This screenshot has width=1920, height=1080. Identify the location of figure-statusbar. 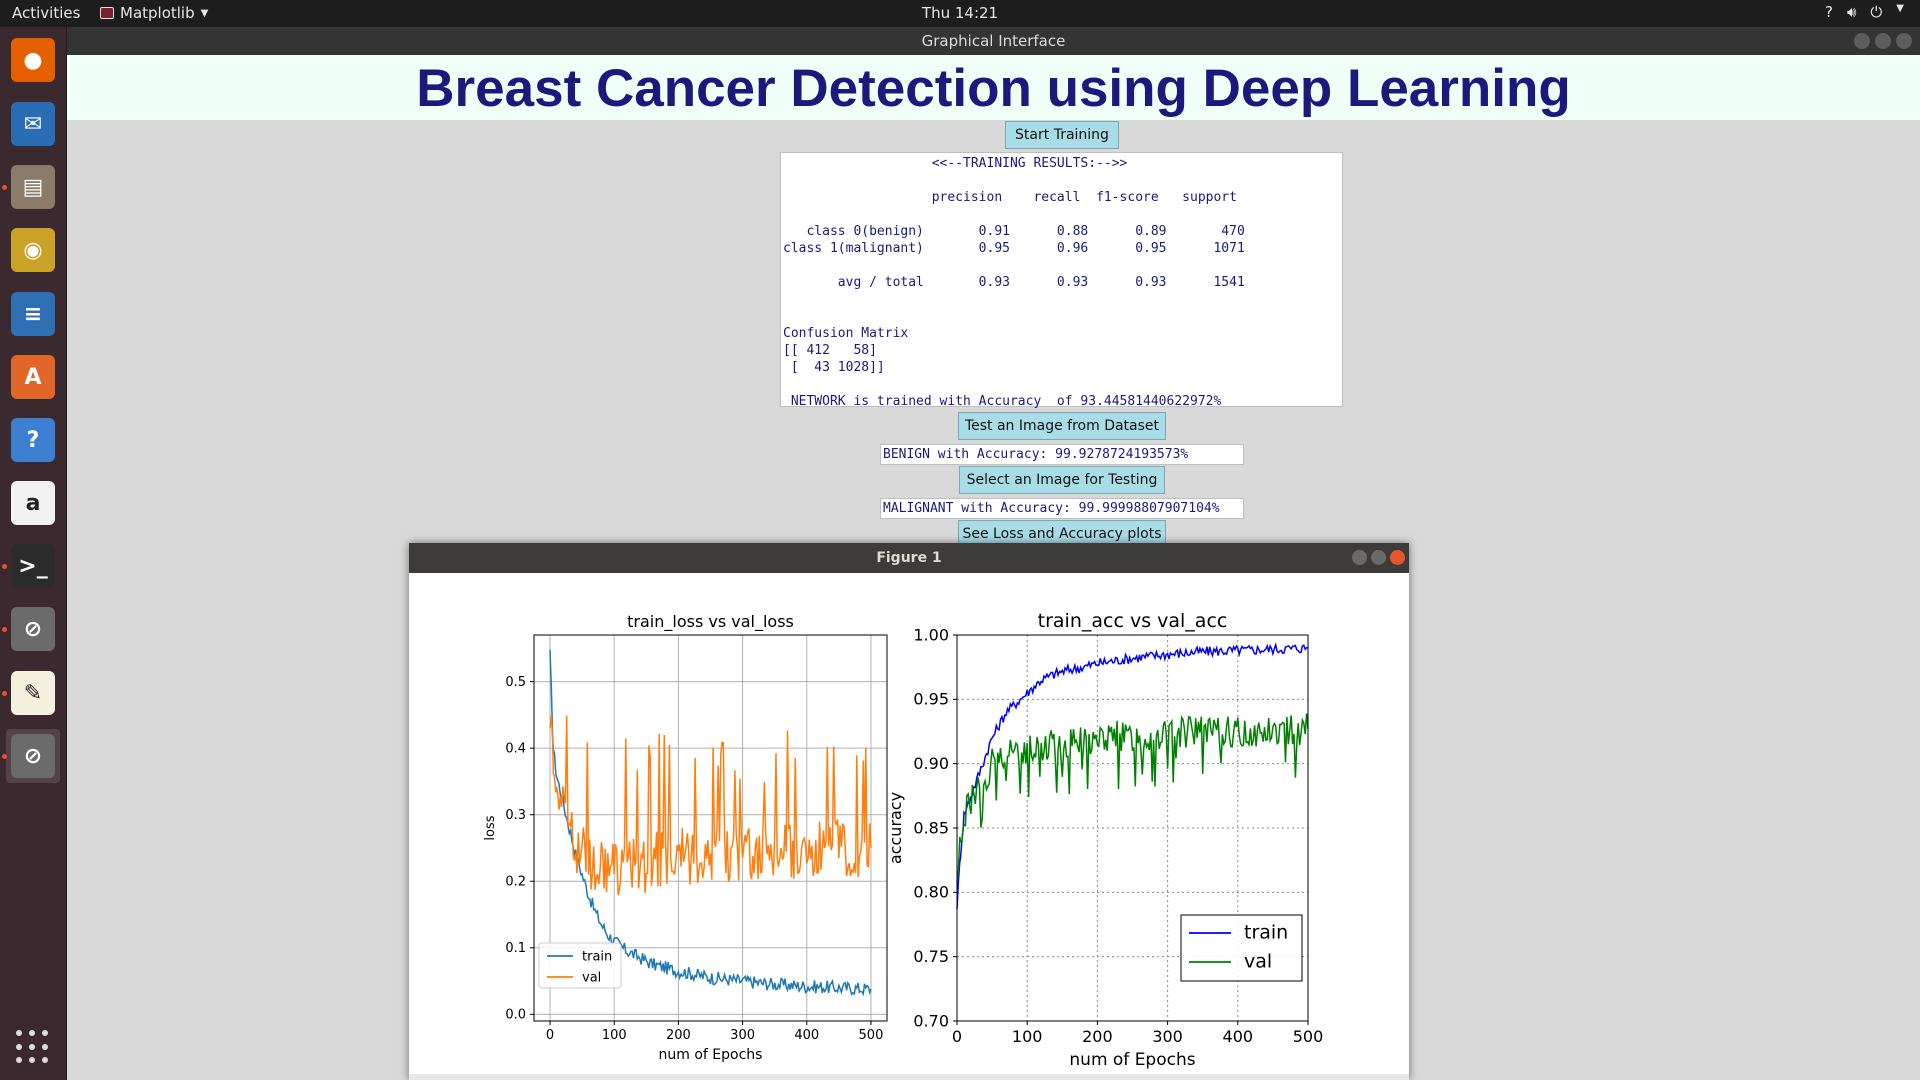
(909, 1077).